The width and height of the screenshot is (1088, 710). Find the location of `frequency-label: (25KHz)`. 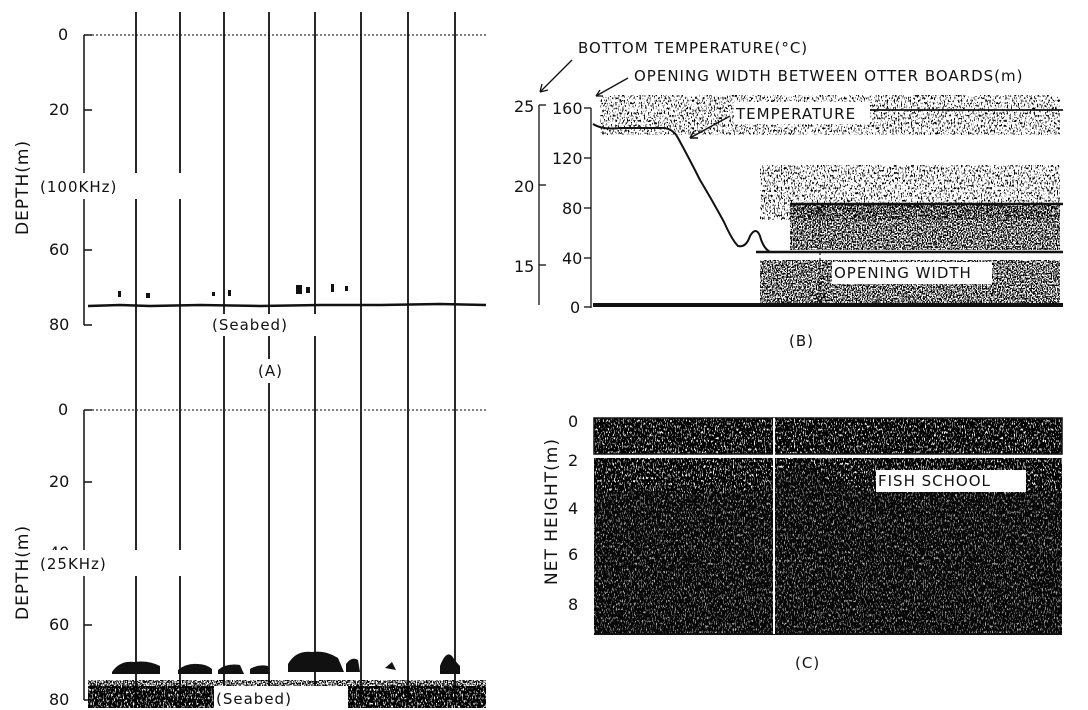

frequency-label: (25KHz) is located at coordinates (73, 564).